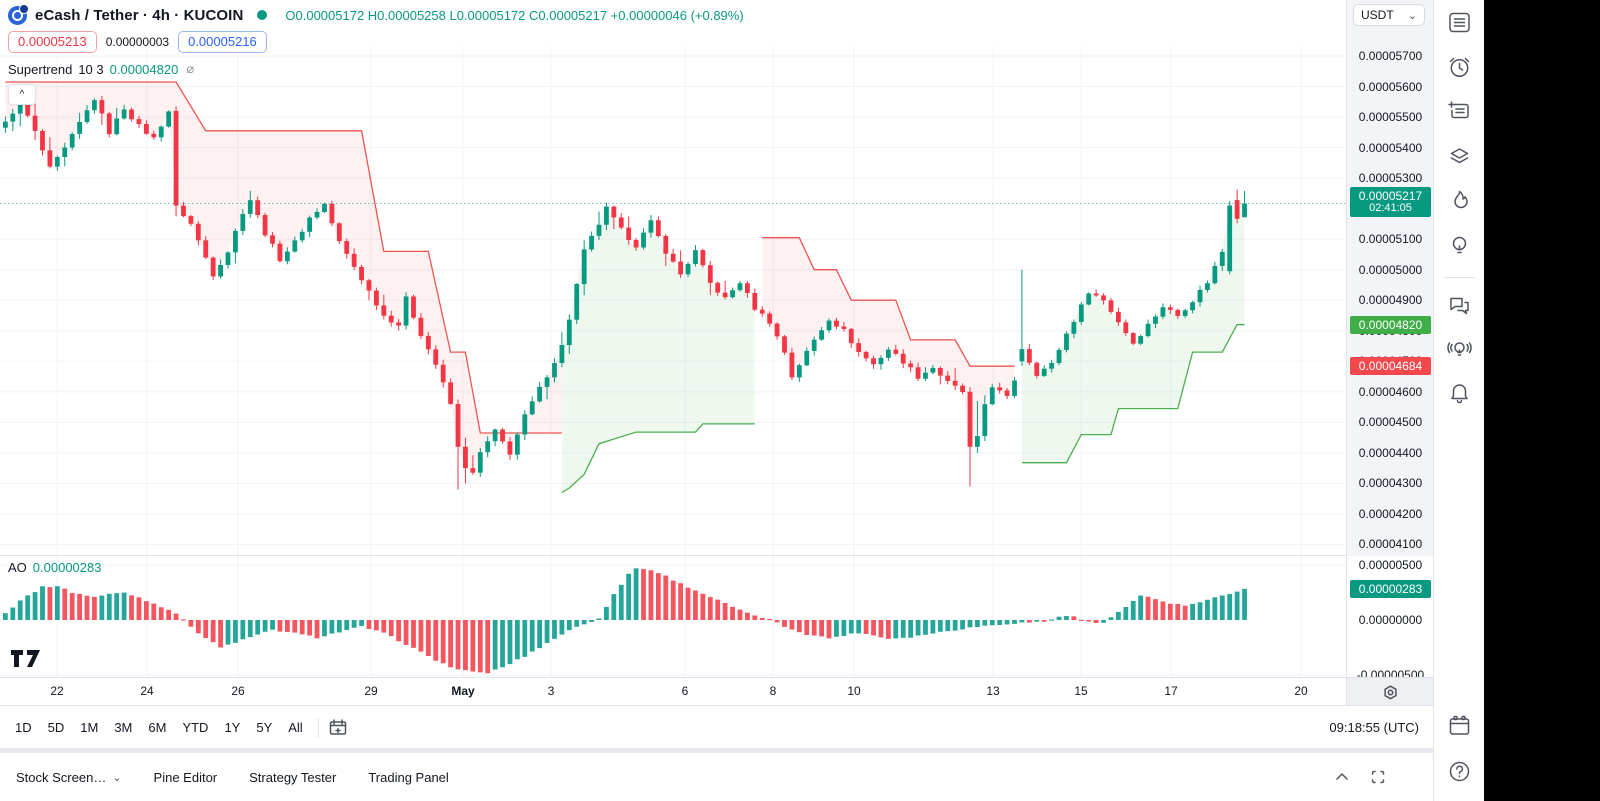 The height and width of the screenshot is (801, 1600). I want to click on supertrend-name: Supertrend, so click(40, 69).